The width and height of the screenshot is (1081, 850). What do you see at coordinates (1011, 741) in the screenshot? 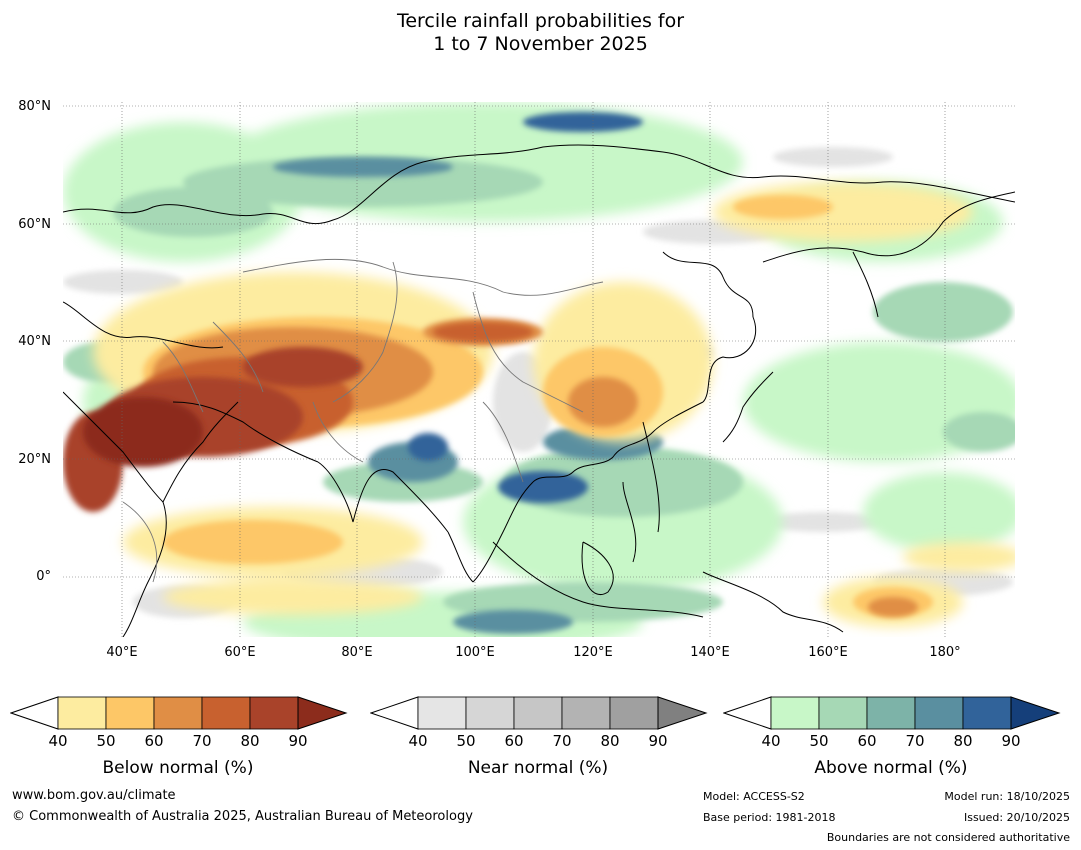
I see `cbar-above-tick: 90` at bounding box center [1011, 741].